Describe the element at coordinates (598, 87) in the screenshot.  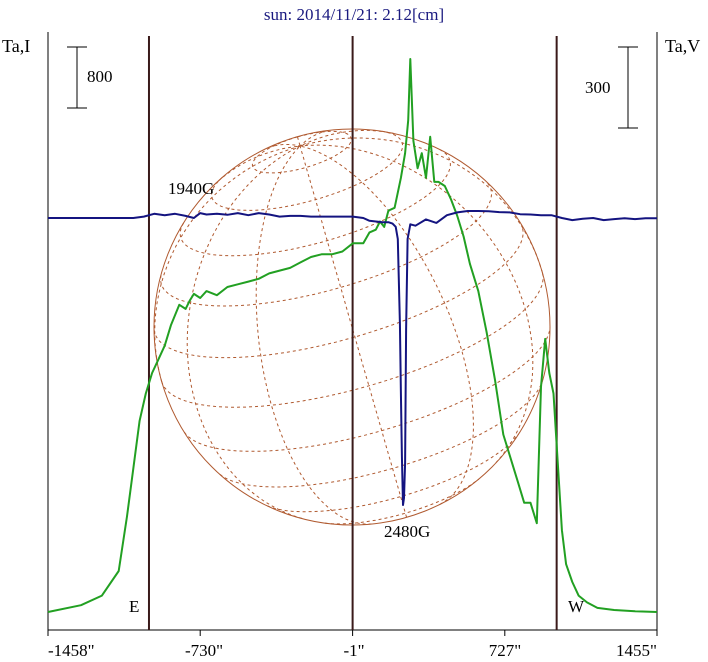
I see `scale-bar-right-value: 300` at that location.